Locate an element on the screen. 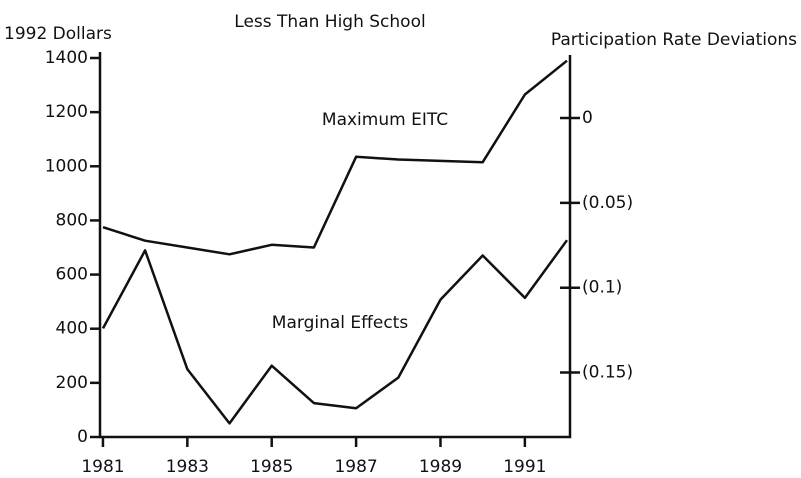 The width and height of the screenshot is (801, 478). series-label: Marginal Effects is located at coordinates (340, 323).